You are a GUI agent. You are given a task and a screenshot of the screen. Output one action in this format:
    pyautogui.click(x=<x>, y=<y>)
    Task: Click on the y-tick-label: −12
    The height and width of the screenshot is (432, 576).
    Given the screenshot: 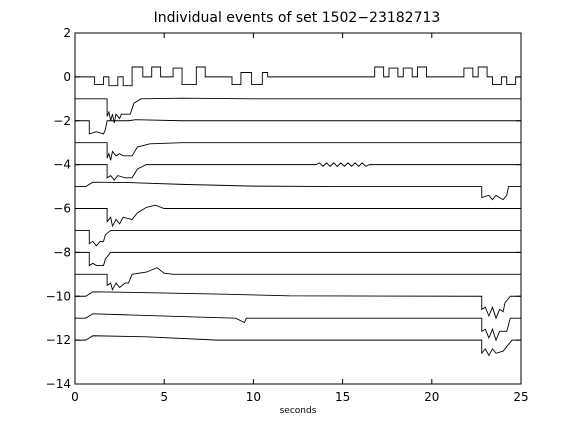 What is the action you would take?
    pyautogui.click(x=58, y=340)
    